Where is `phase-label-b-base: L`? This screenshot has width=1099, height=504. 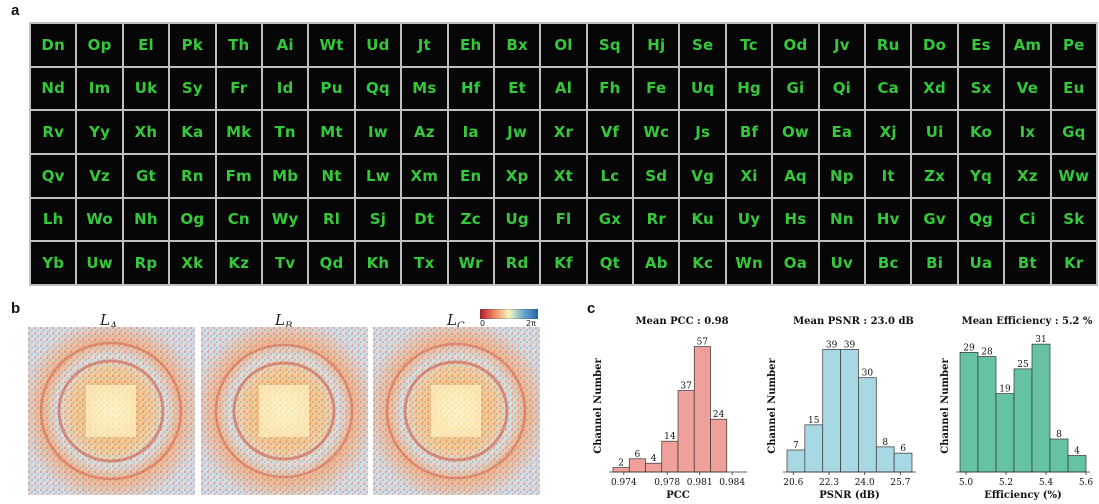
phase-label-b-base: L is located at coordinates (280, 320).